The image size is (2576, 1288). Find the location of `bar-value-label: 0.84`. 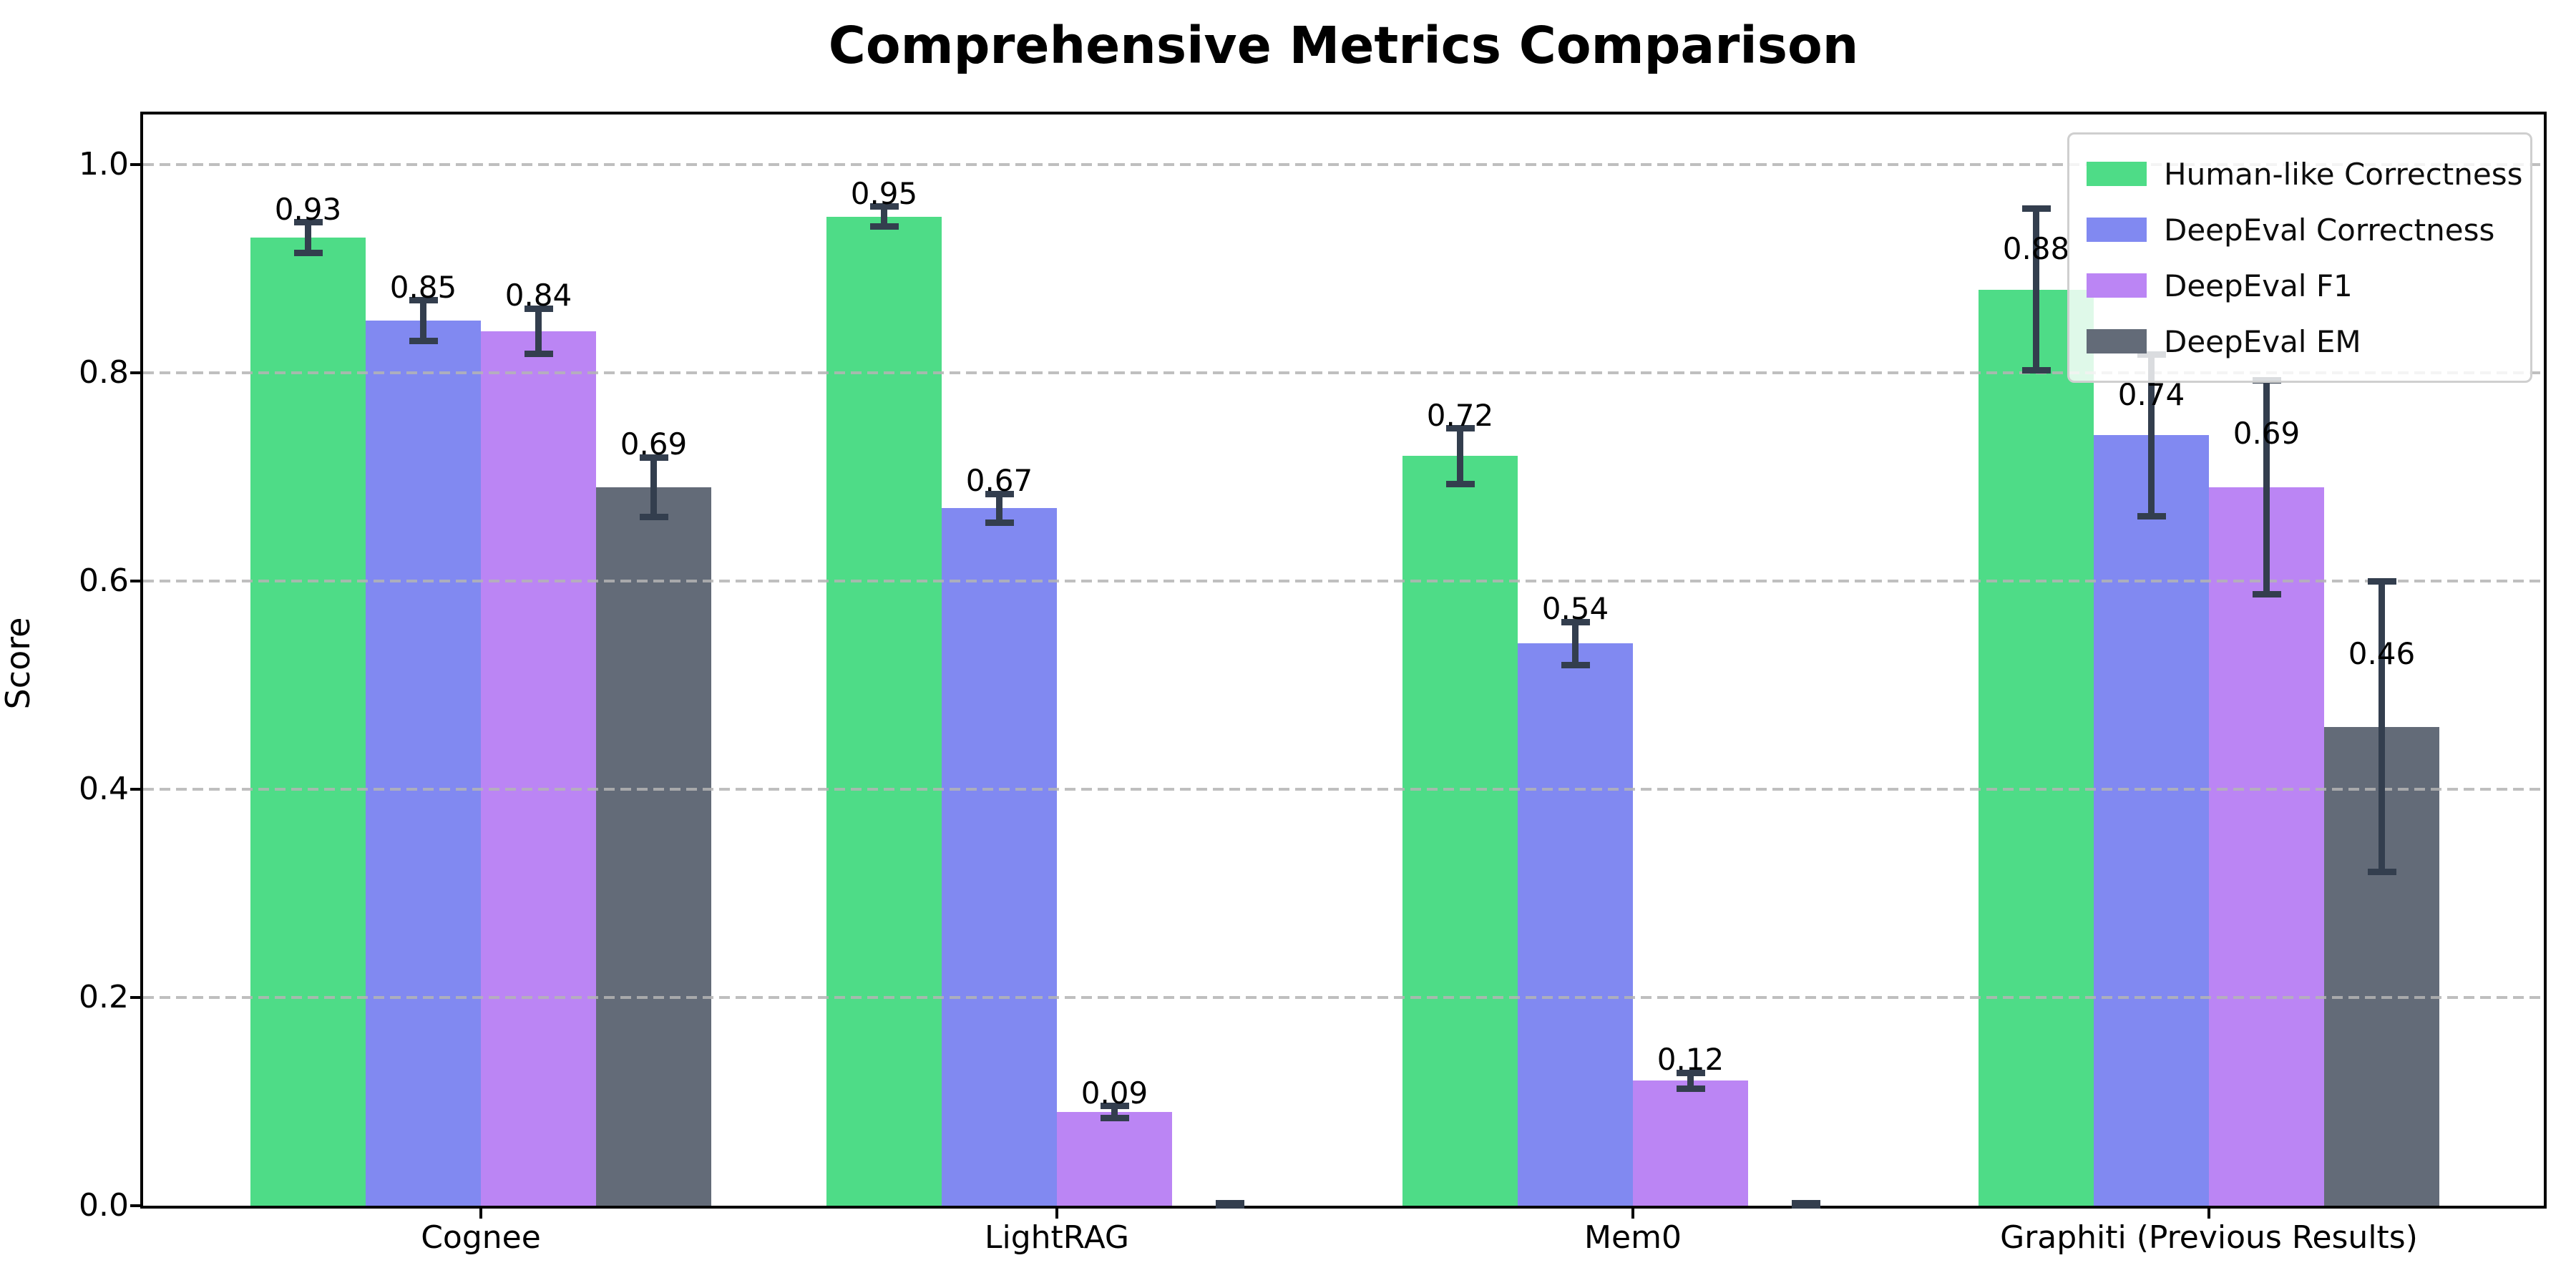

bar-value-label: 0.84 is located at coordinates (538, 295).